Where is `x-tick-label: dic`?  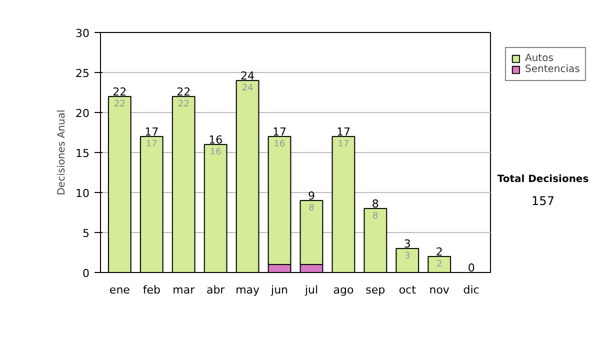
x-tick-label: dic is located at coordinates (471, 290).